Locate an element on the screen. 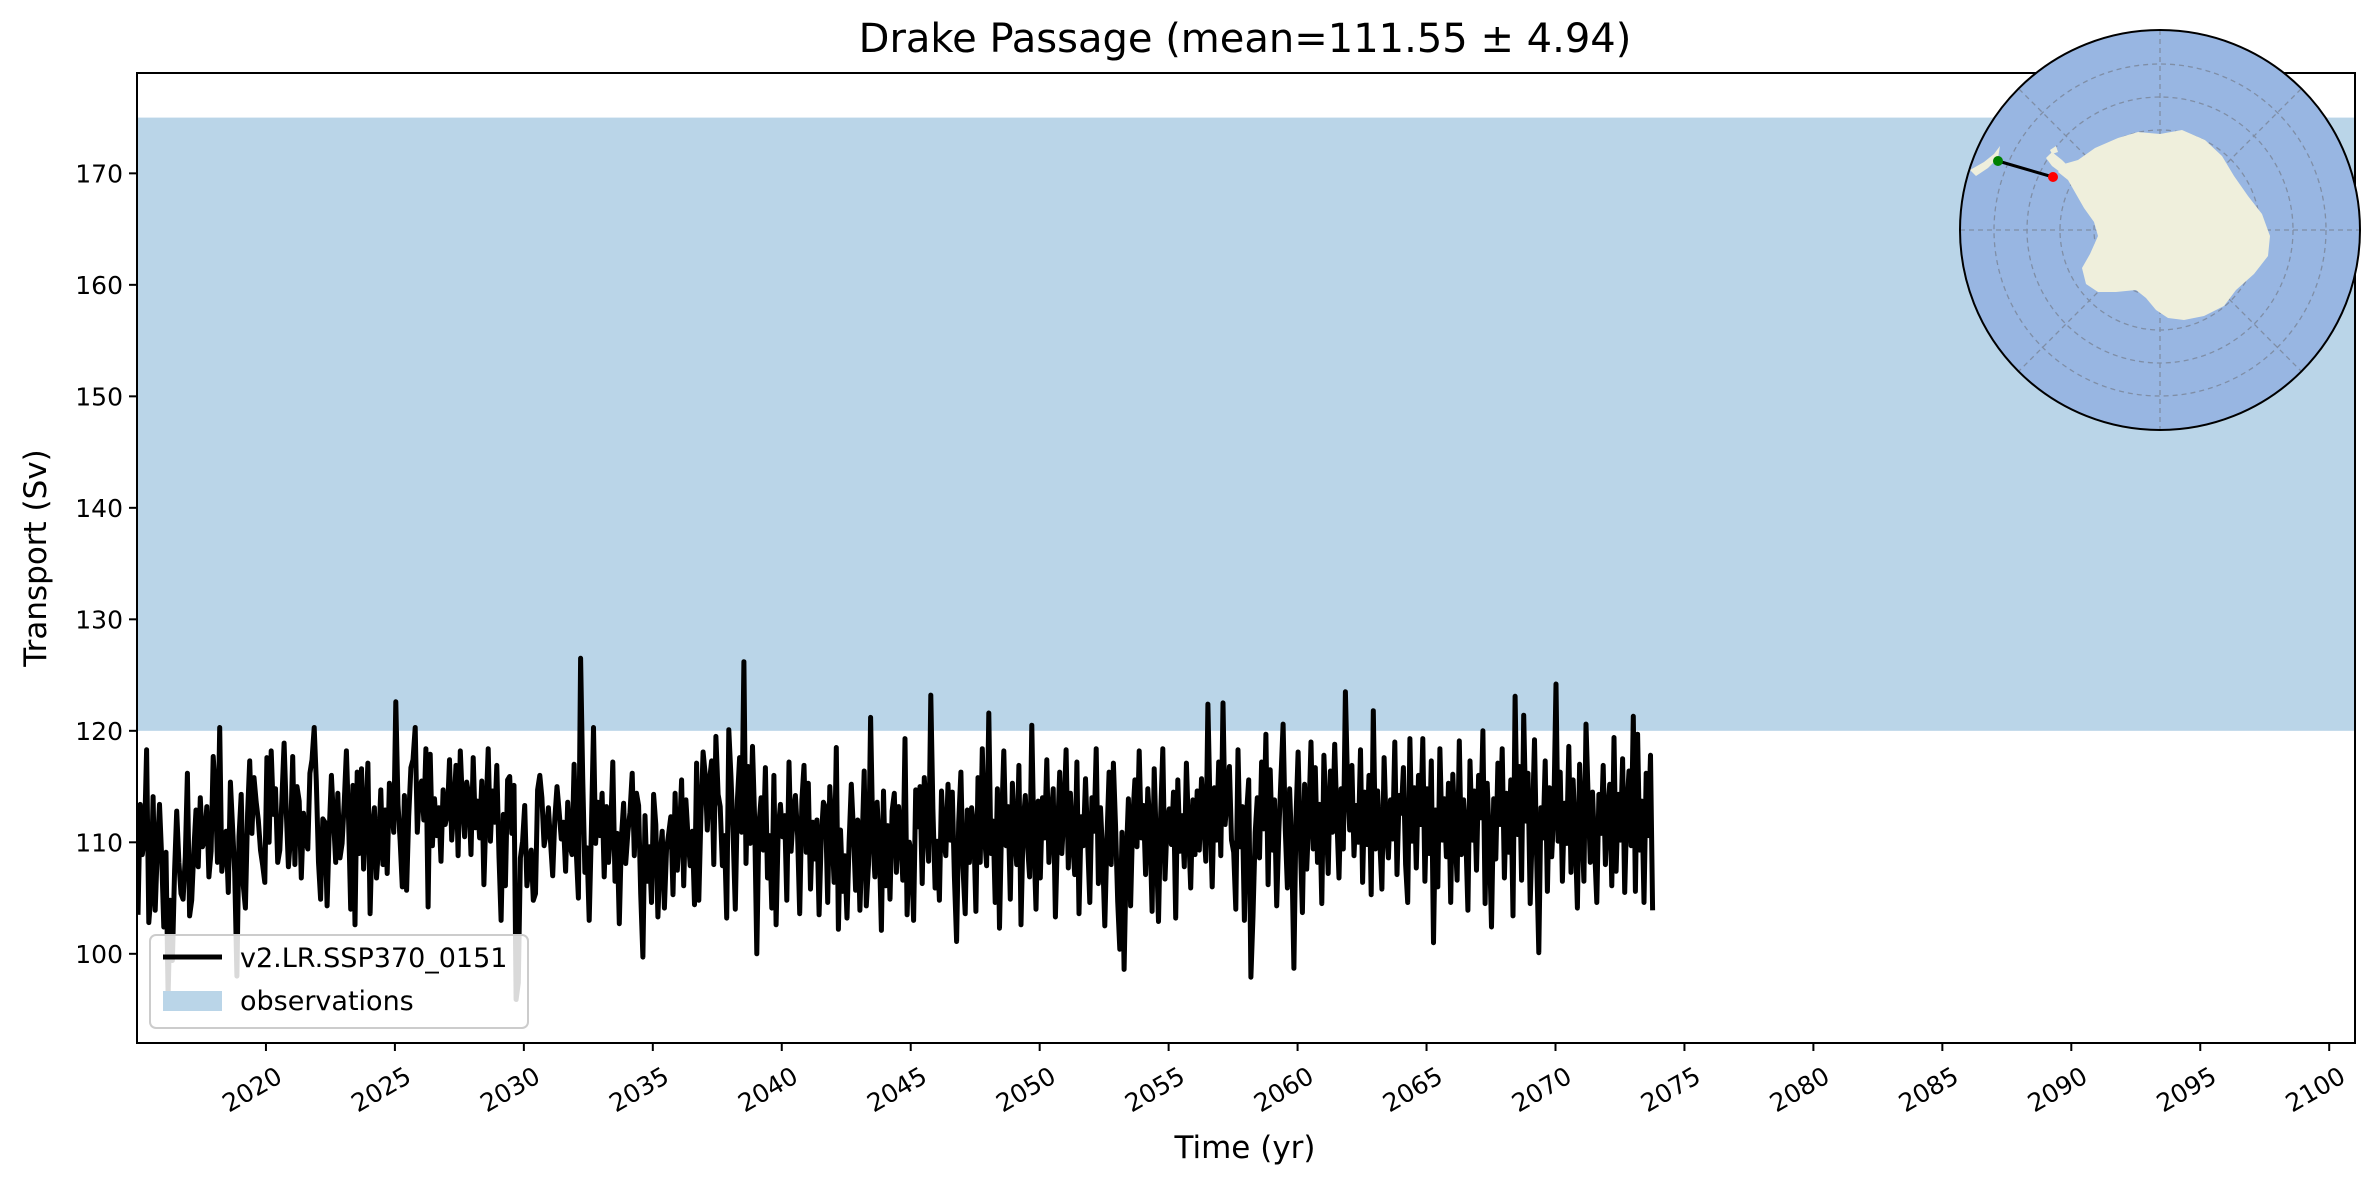 The height and width of the screenshot is (1180, 2376). map-section-end is located at coordinates (2053, 177).